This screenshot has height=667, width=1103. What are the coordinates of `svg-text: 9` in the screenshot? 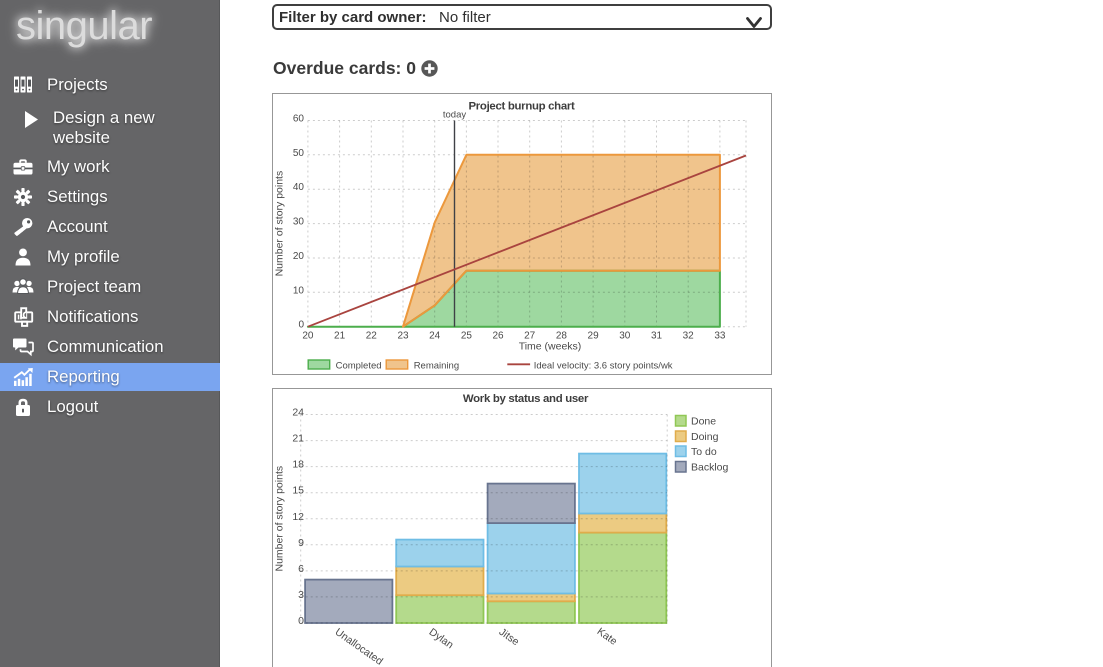 It's located at (301, 543).